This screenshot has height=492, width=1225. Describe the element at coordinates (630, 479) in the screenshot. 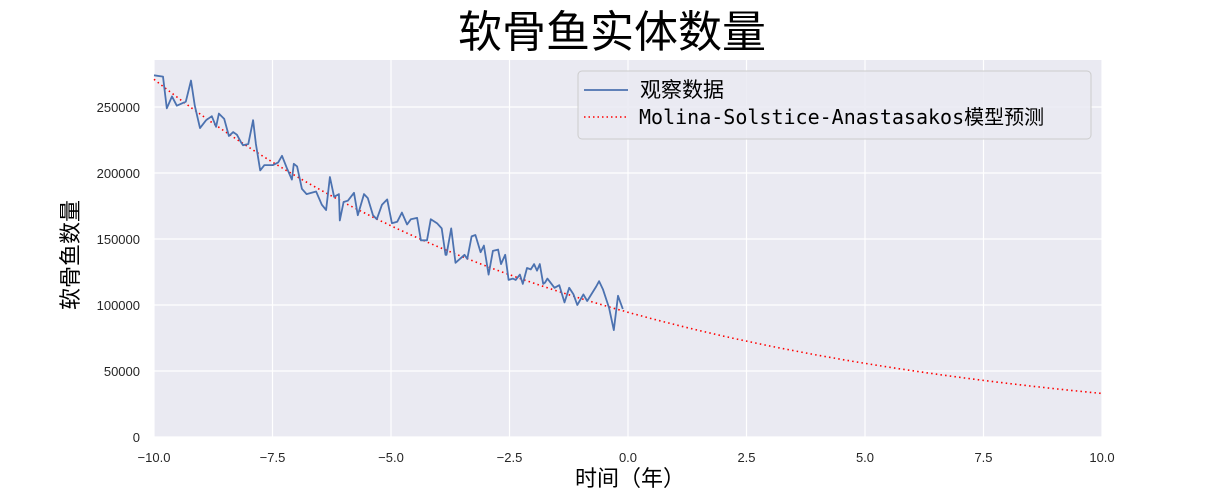

I see `x-axis-label: 时间（年）` at that location.